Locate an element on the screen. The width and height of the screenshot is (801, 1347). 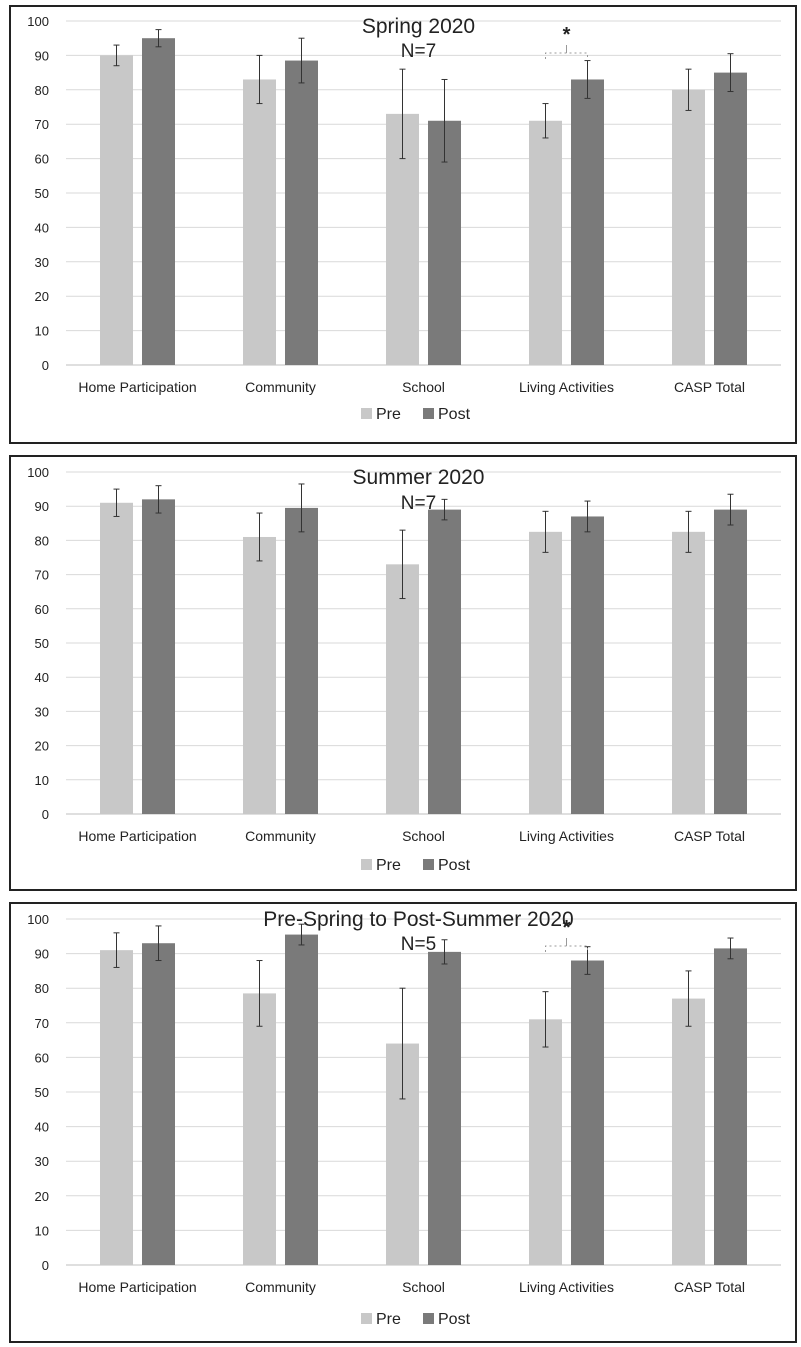
chart-title: Spring 2020 is located at coordinates (418, 26).